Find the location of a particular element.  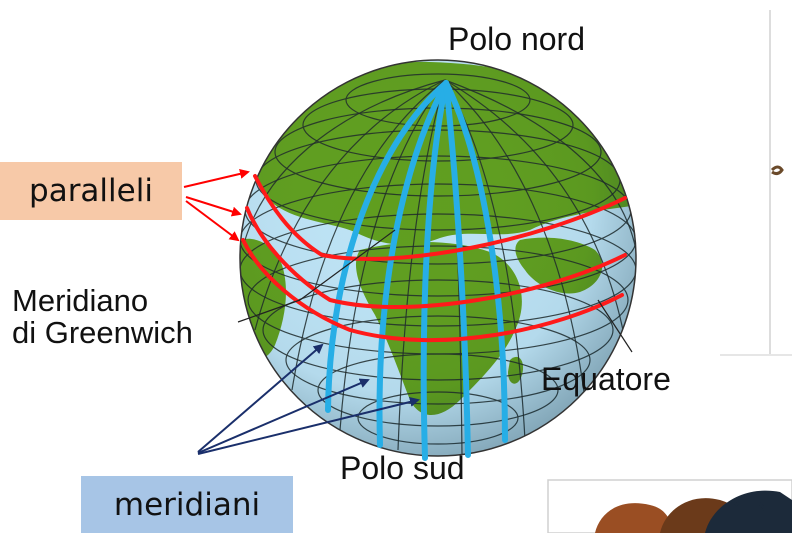

cartoon-people-fragment is located at coordinates (669, 506).